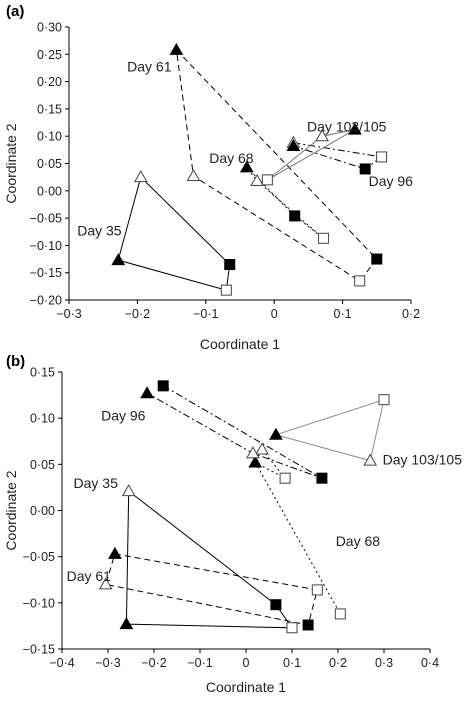 This screenshot has height=711, width=474. I want to click on panel-a-y-tick-label: 0·00, so click(49, 191).